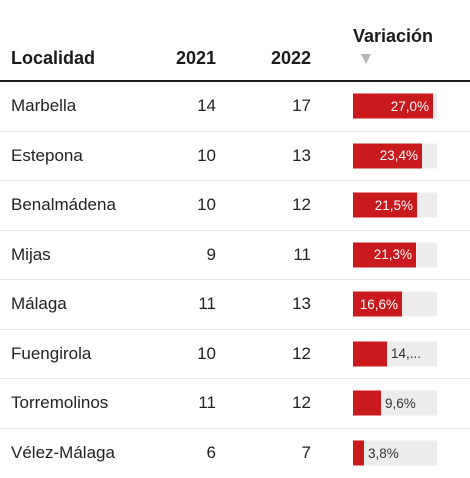 The width and height of the screenshot is (470, 478). I want to click on cell-2022: 7, so click(278, 453).